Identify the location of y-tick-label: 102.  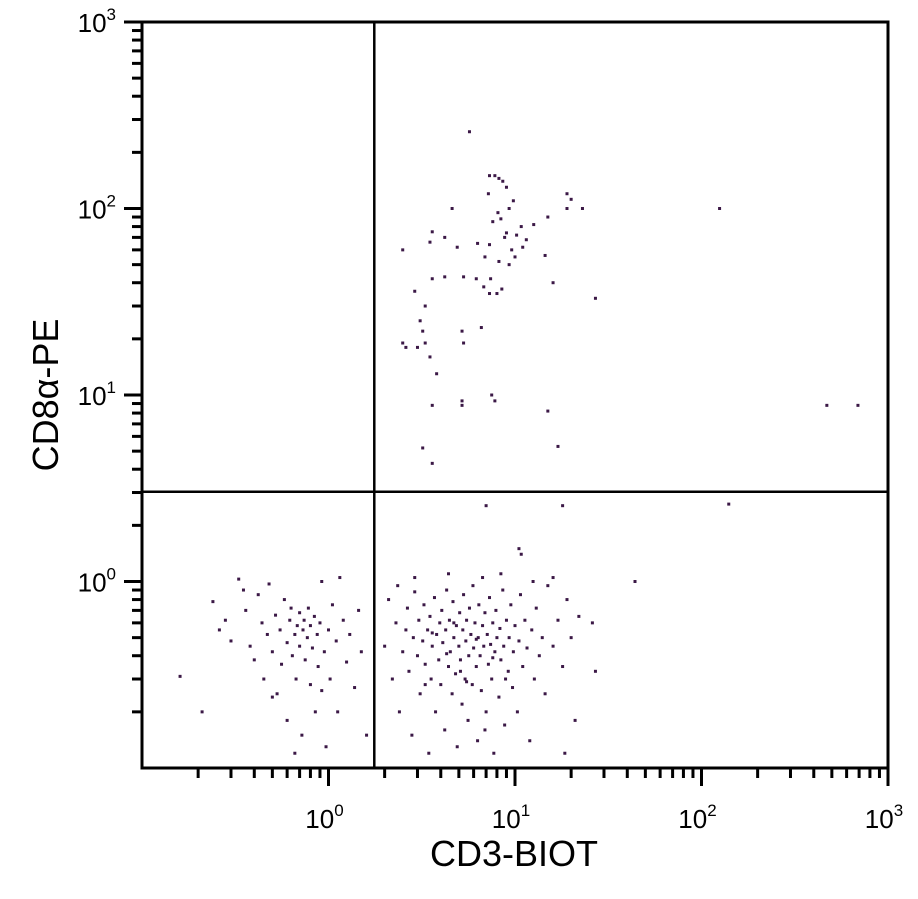
(97, 208).